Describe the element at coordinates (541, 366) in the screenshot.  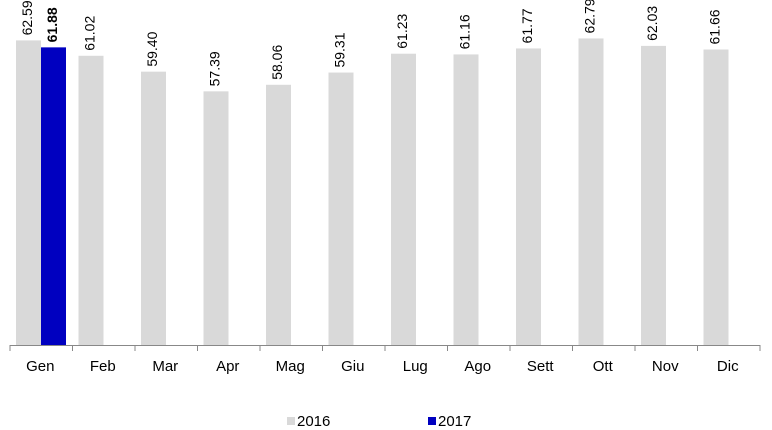
I see `x-tick-label: Sett` at that location.